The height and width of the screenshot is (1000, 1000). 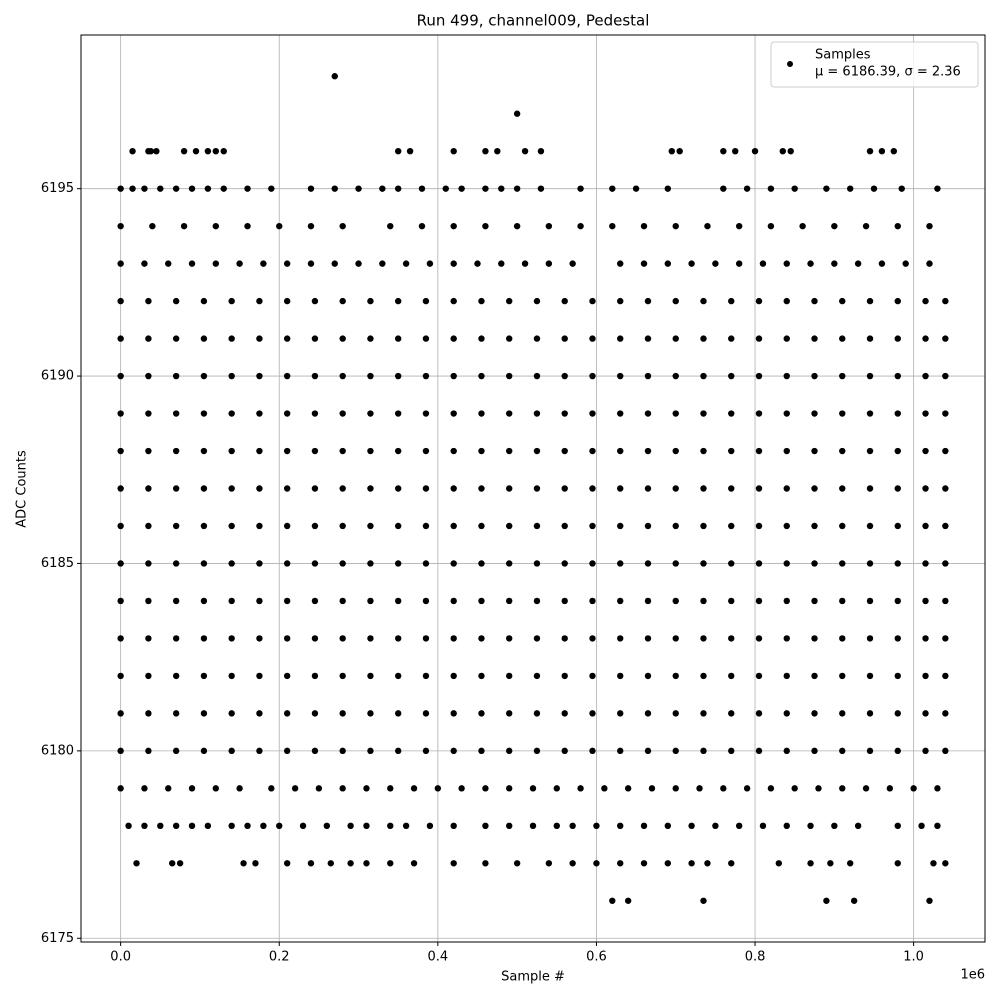 What do you see at coordinates (57, 563) in the screenshot?
I see `y-tick-label: 6185` at bounding box center [57, 563].